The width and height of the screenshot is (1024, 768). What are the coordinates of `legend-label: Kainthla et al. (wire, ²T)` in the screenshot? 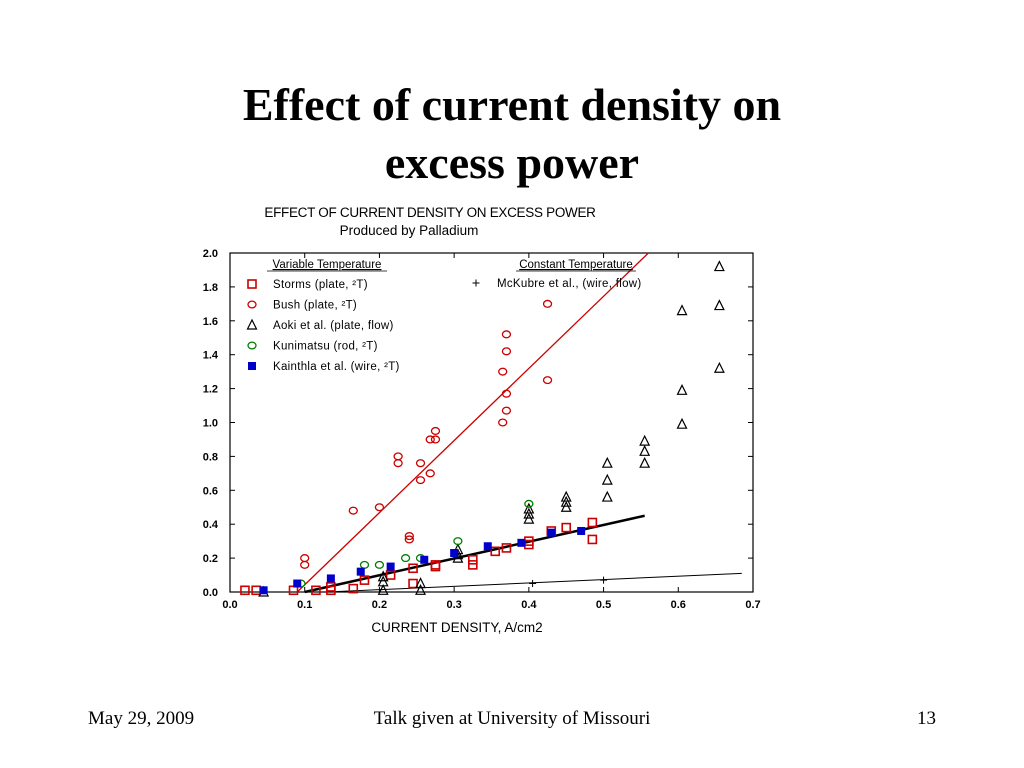 It's located at (336, 367).